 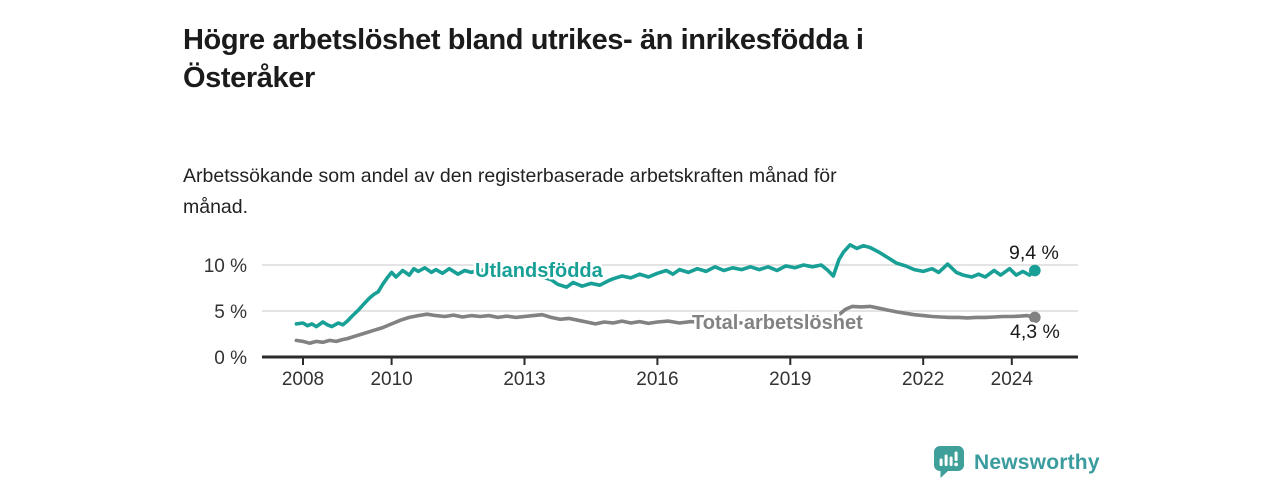 I want to click on x-axis, so click(x=670, y=360).